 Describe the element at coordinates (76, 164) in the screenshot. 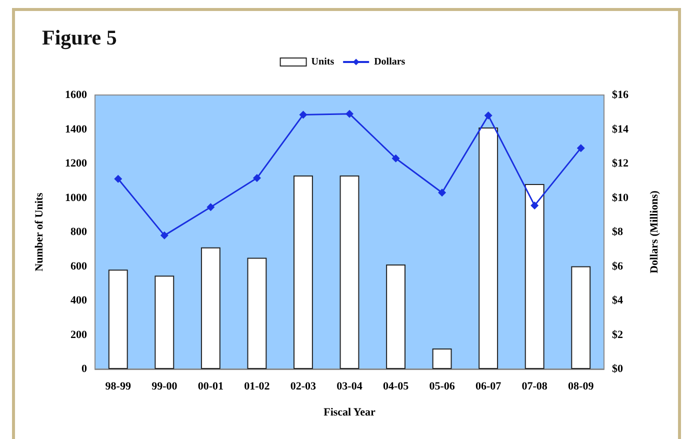

I see `y-tick-label: 1200` at that location.